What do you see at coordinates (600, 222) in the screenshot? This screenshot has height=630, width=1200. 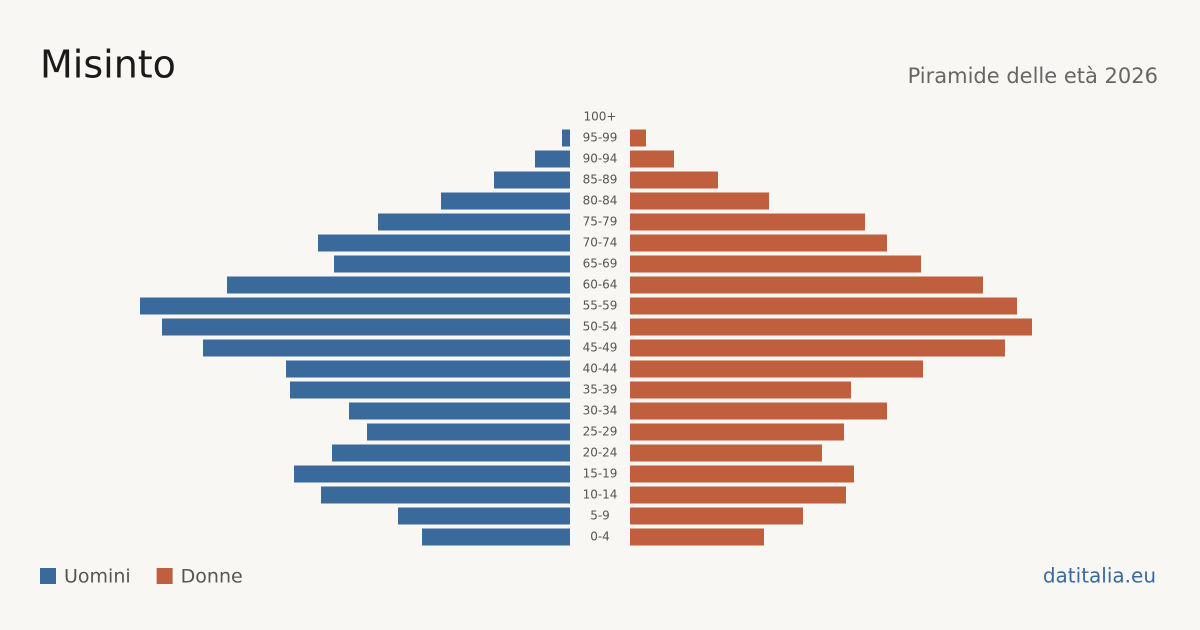 I see `age-label: 75-79` at bounding box center [600, 222].